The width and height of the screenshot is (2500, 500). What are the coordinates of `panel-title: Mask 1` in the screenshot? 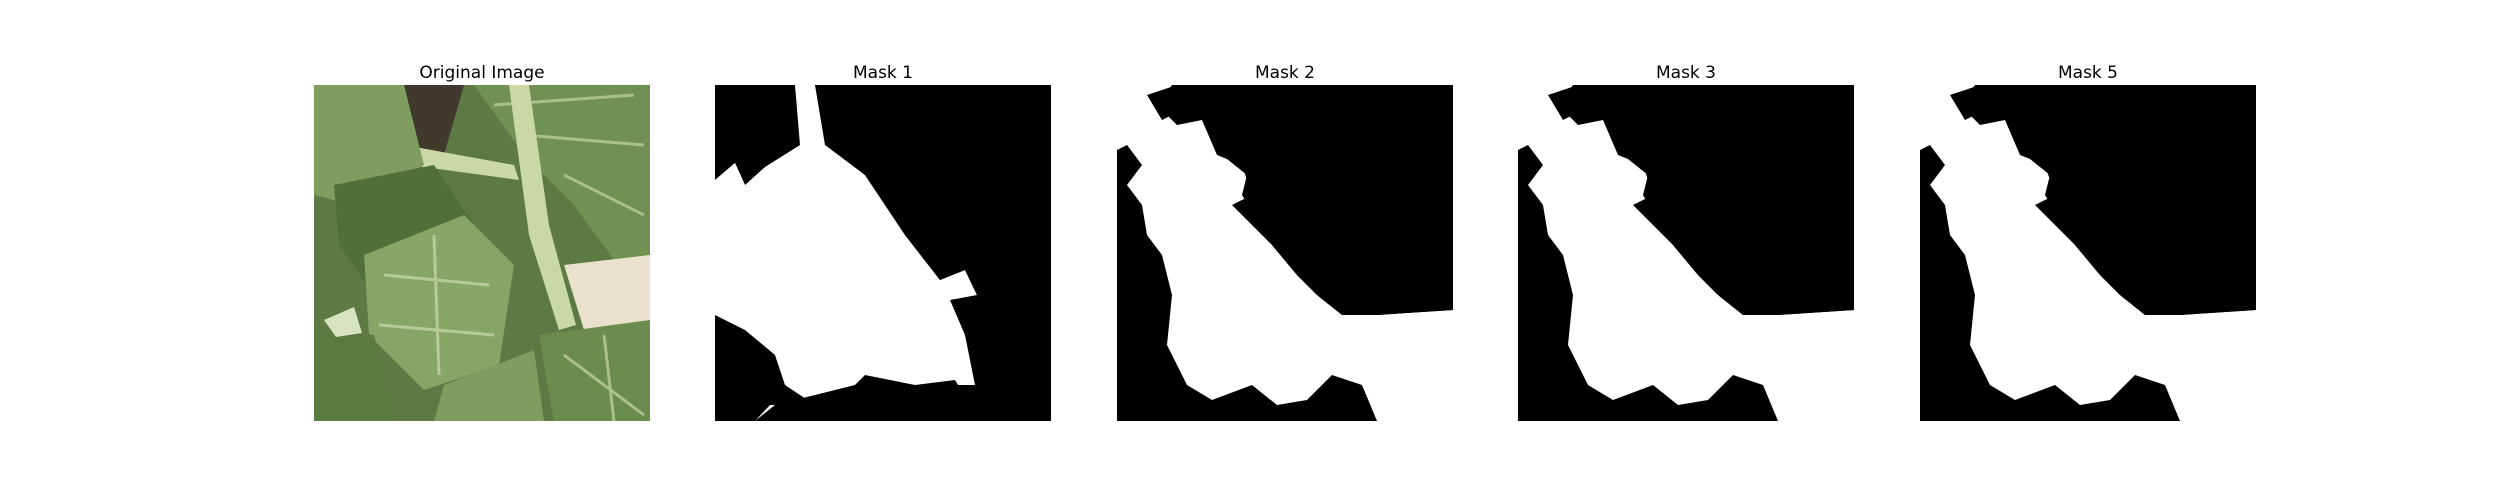 It's located at (883, 73).